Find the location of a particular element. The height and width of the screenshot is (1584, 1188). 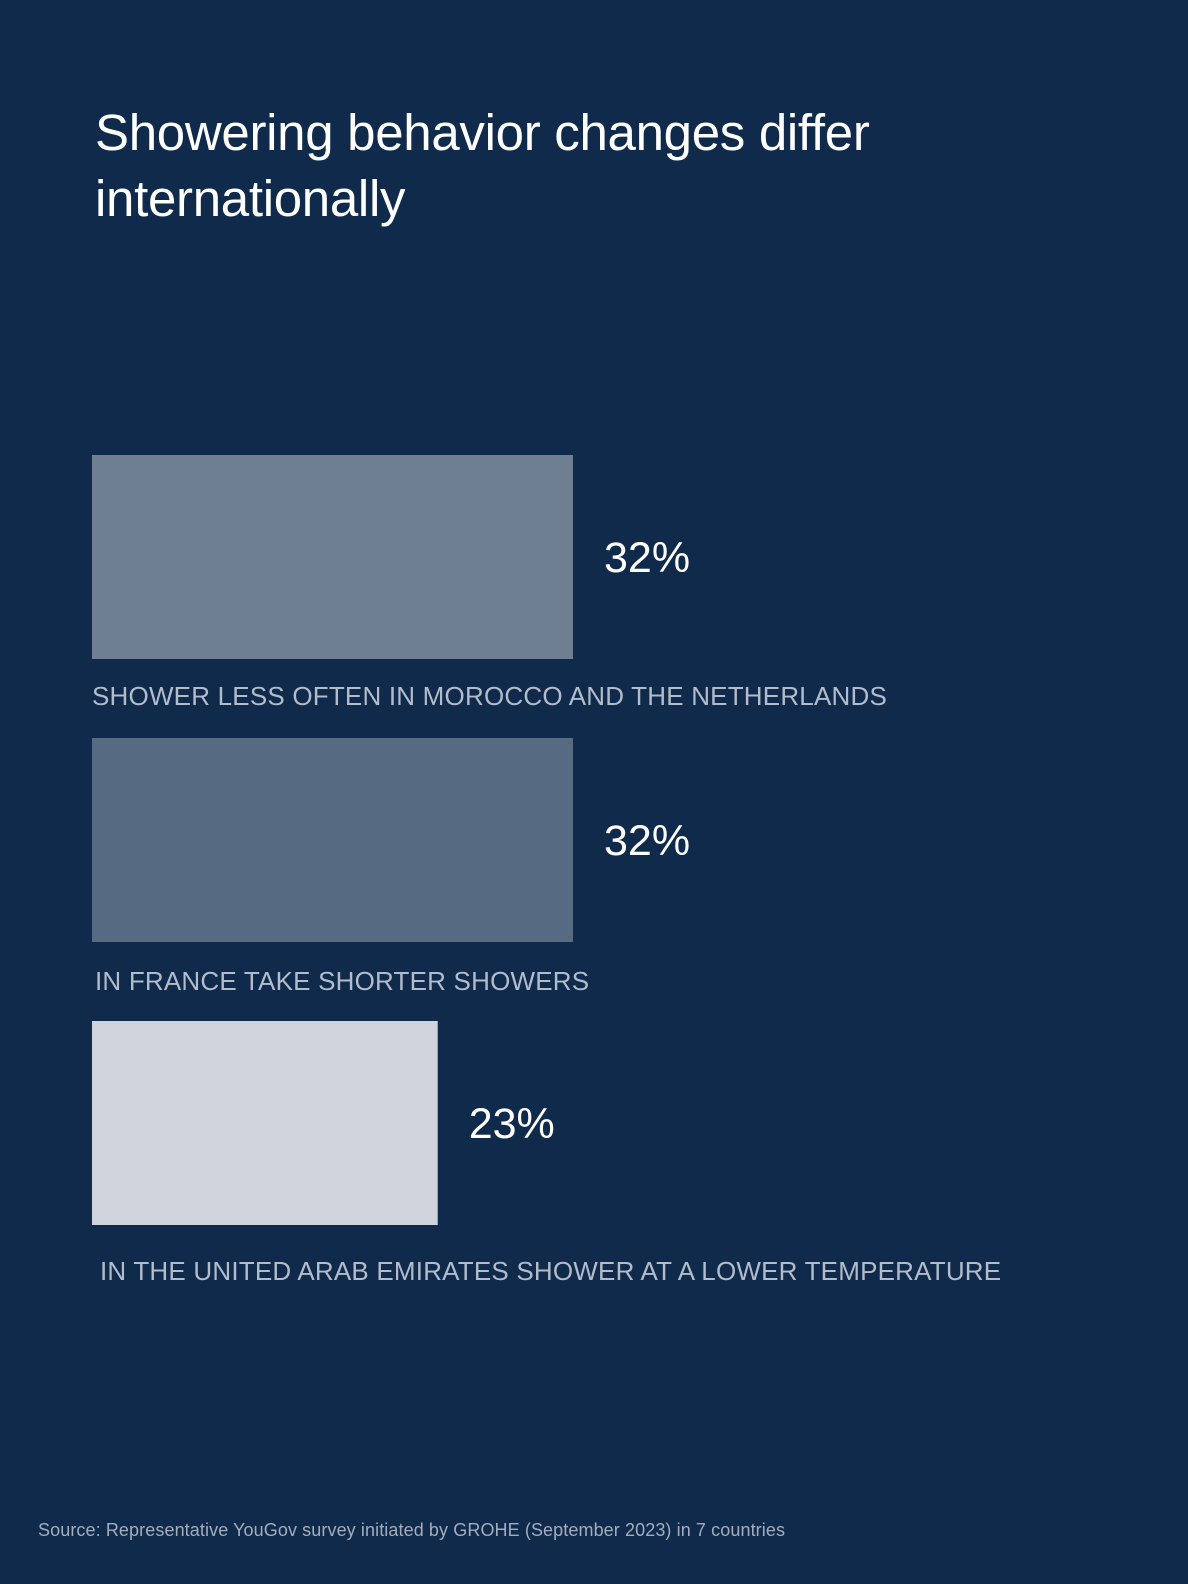

bar-value-label-1: 32% is located at coordinates (647, 558).